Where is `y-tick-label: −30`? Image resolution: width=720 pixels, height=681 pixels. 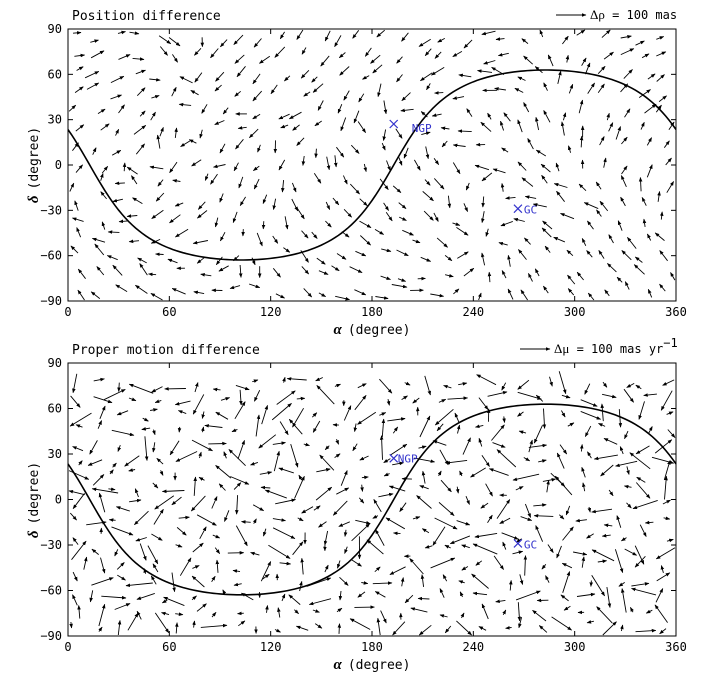 y-tick-label: −30 is located at coordinates (51, 210).